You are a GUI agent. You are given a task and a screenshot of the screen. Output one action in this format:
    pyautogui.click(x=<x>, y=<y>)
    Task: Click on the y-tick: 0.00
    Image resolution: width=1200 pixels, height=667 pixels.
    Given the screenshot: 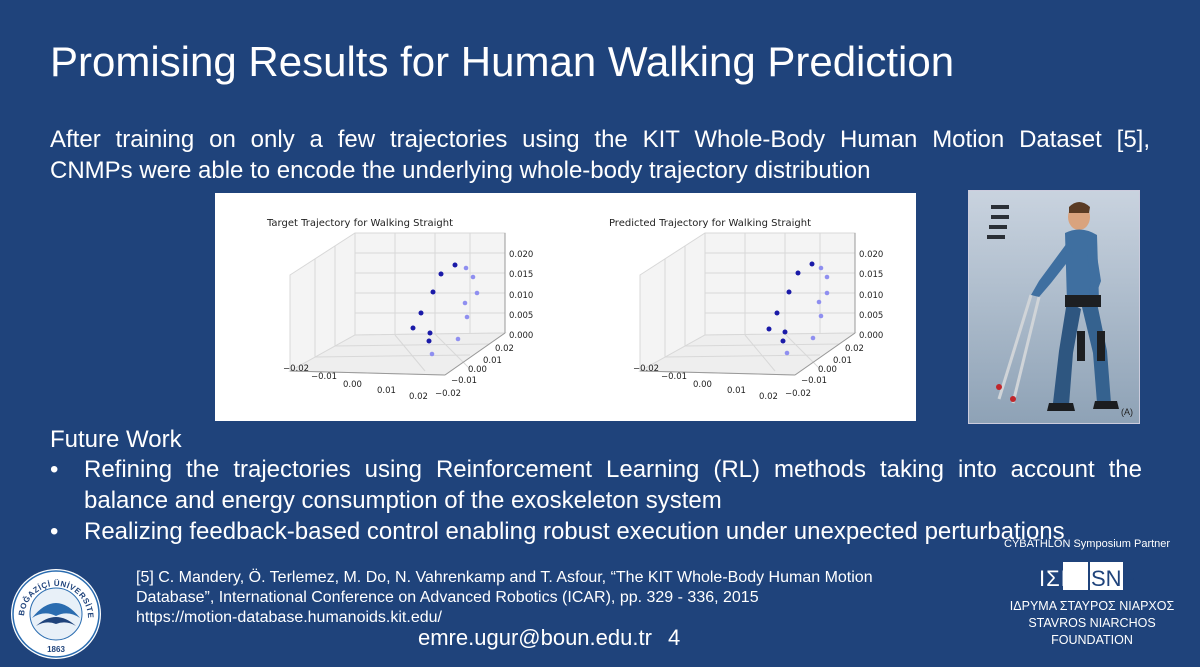 What is the action you would take?
    pyautogui.click(x=827, y=370)
    